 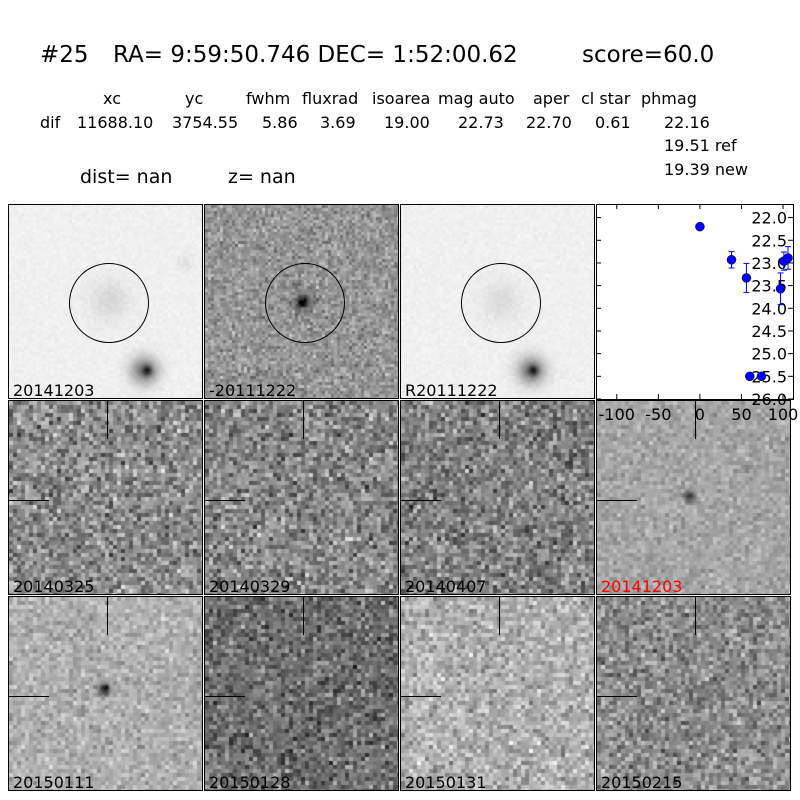 I want to click on stamp-label: 20150131, so click(x=446, y=782).